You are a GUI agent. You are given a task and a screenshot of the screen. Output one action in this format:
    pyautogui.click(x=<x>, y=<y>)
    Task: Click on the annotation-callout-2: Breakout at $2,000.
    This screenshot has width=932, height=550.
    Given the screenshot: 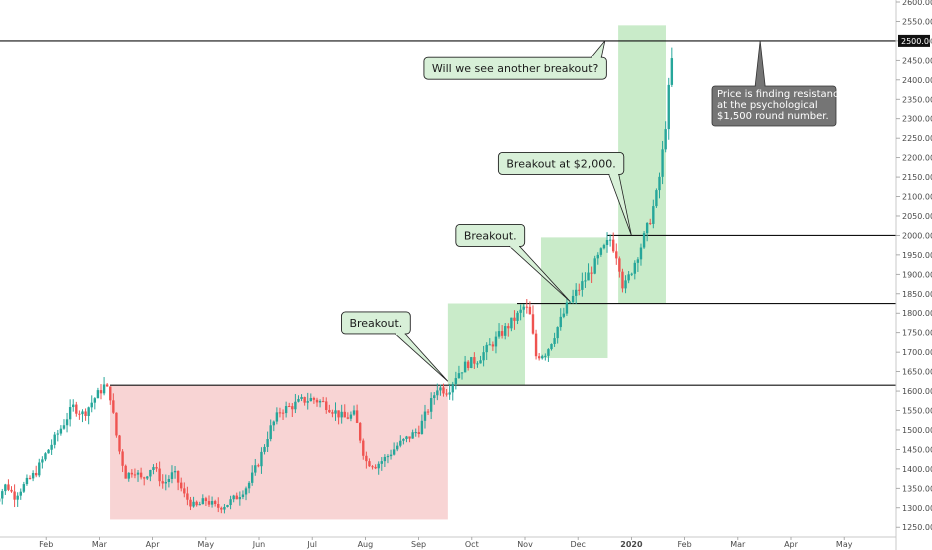 What is the action you would take?
    pyautogui.click(x=564, y=194)
    